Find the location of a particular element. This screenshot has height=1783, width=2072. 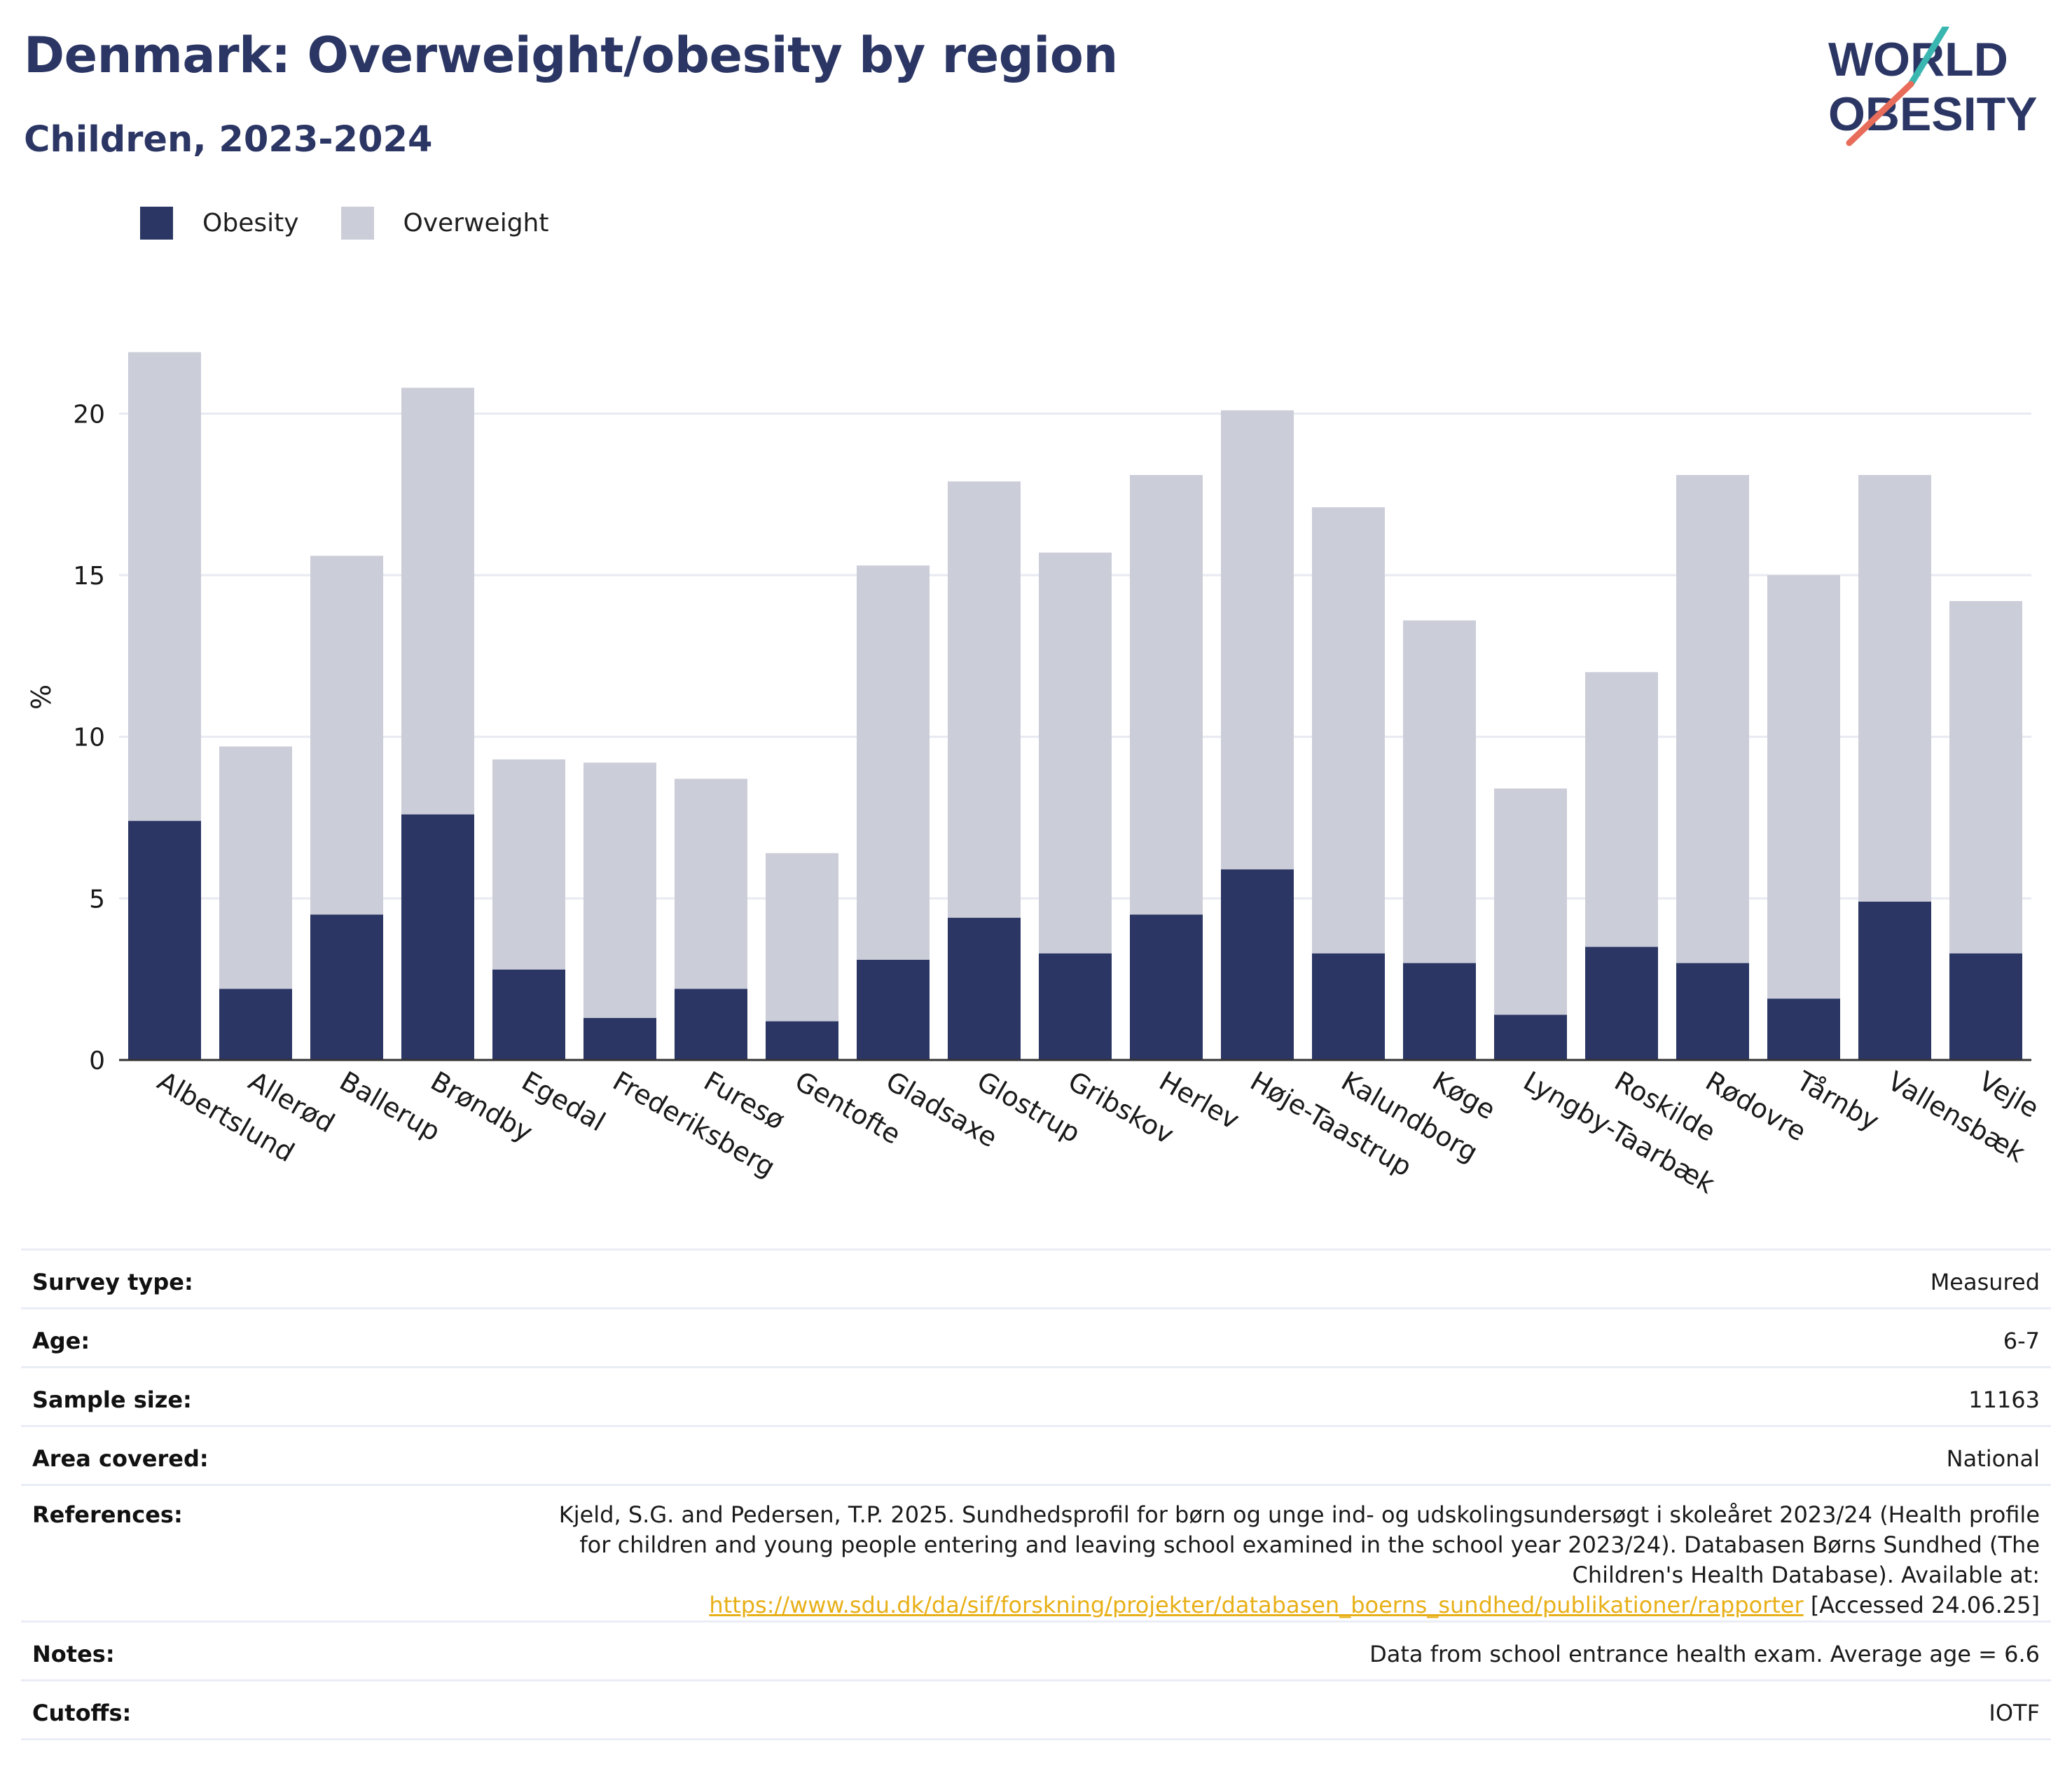

table-key: Area covered: is located at coordinates (243, 1455).